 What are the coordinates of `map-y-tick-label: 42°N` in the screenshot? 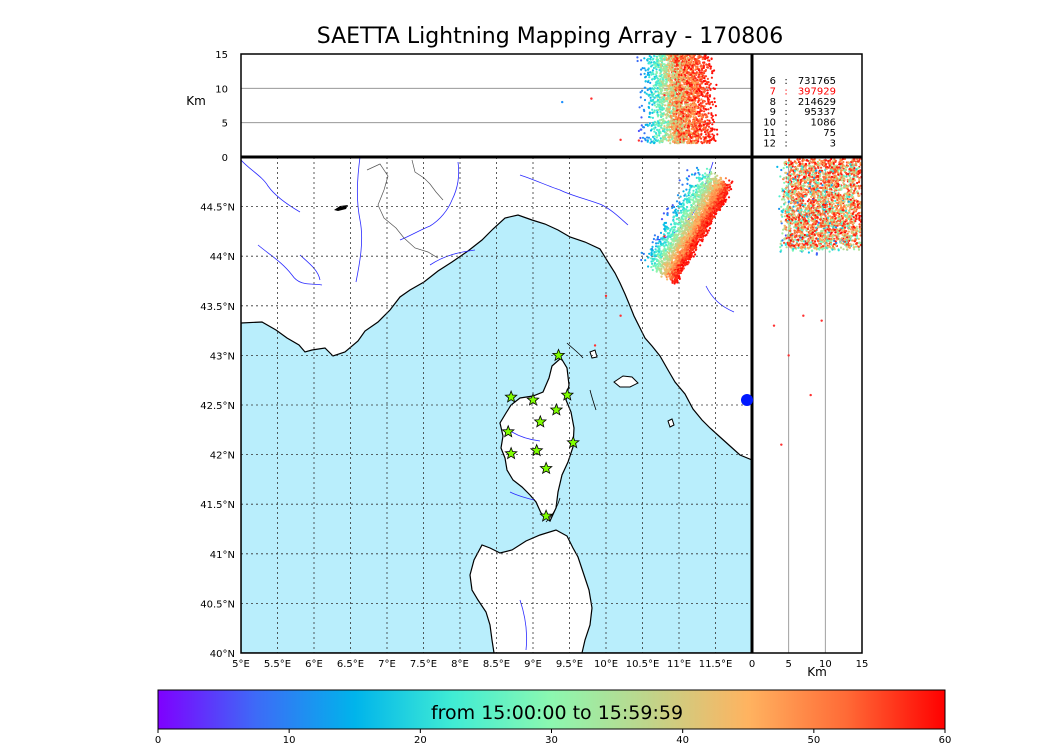 It's located at (222, 456).